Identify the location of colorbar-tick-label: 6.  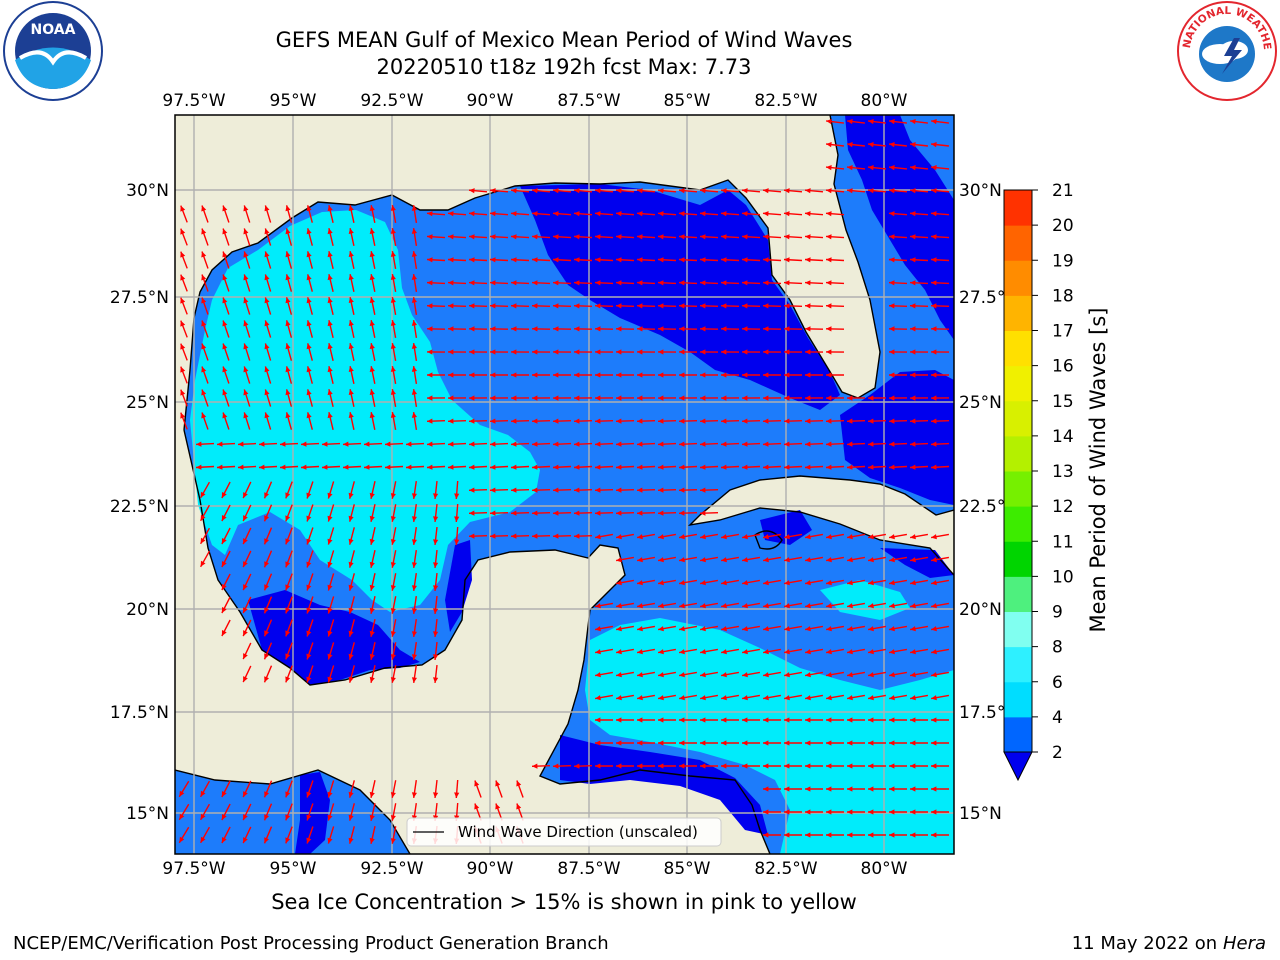
(1057, 683).